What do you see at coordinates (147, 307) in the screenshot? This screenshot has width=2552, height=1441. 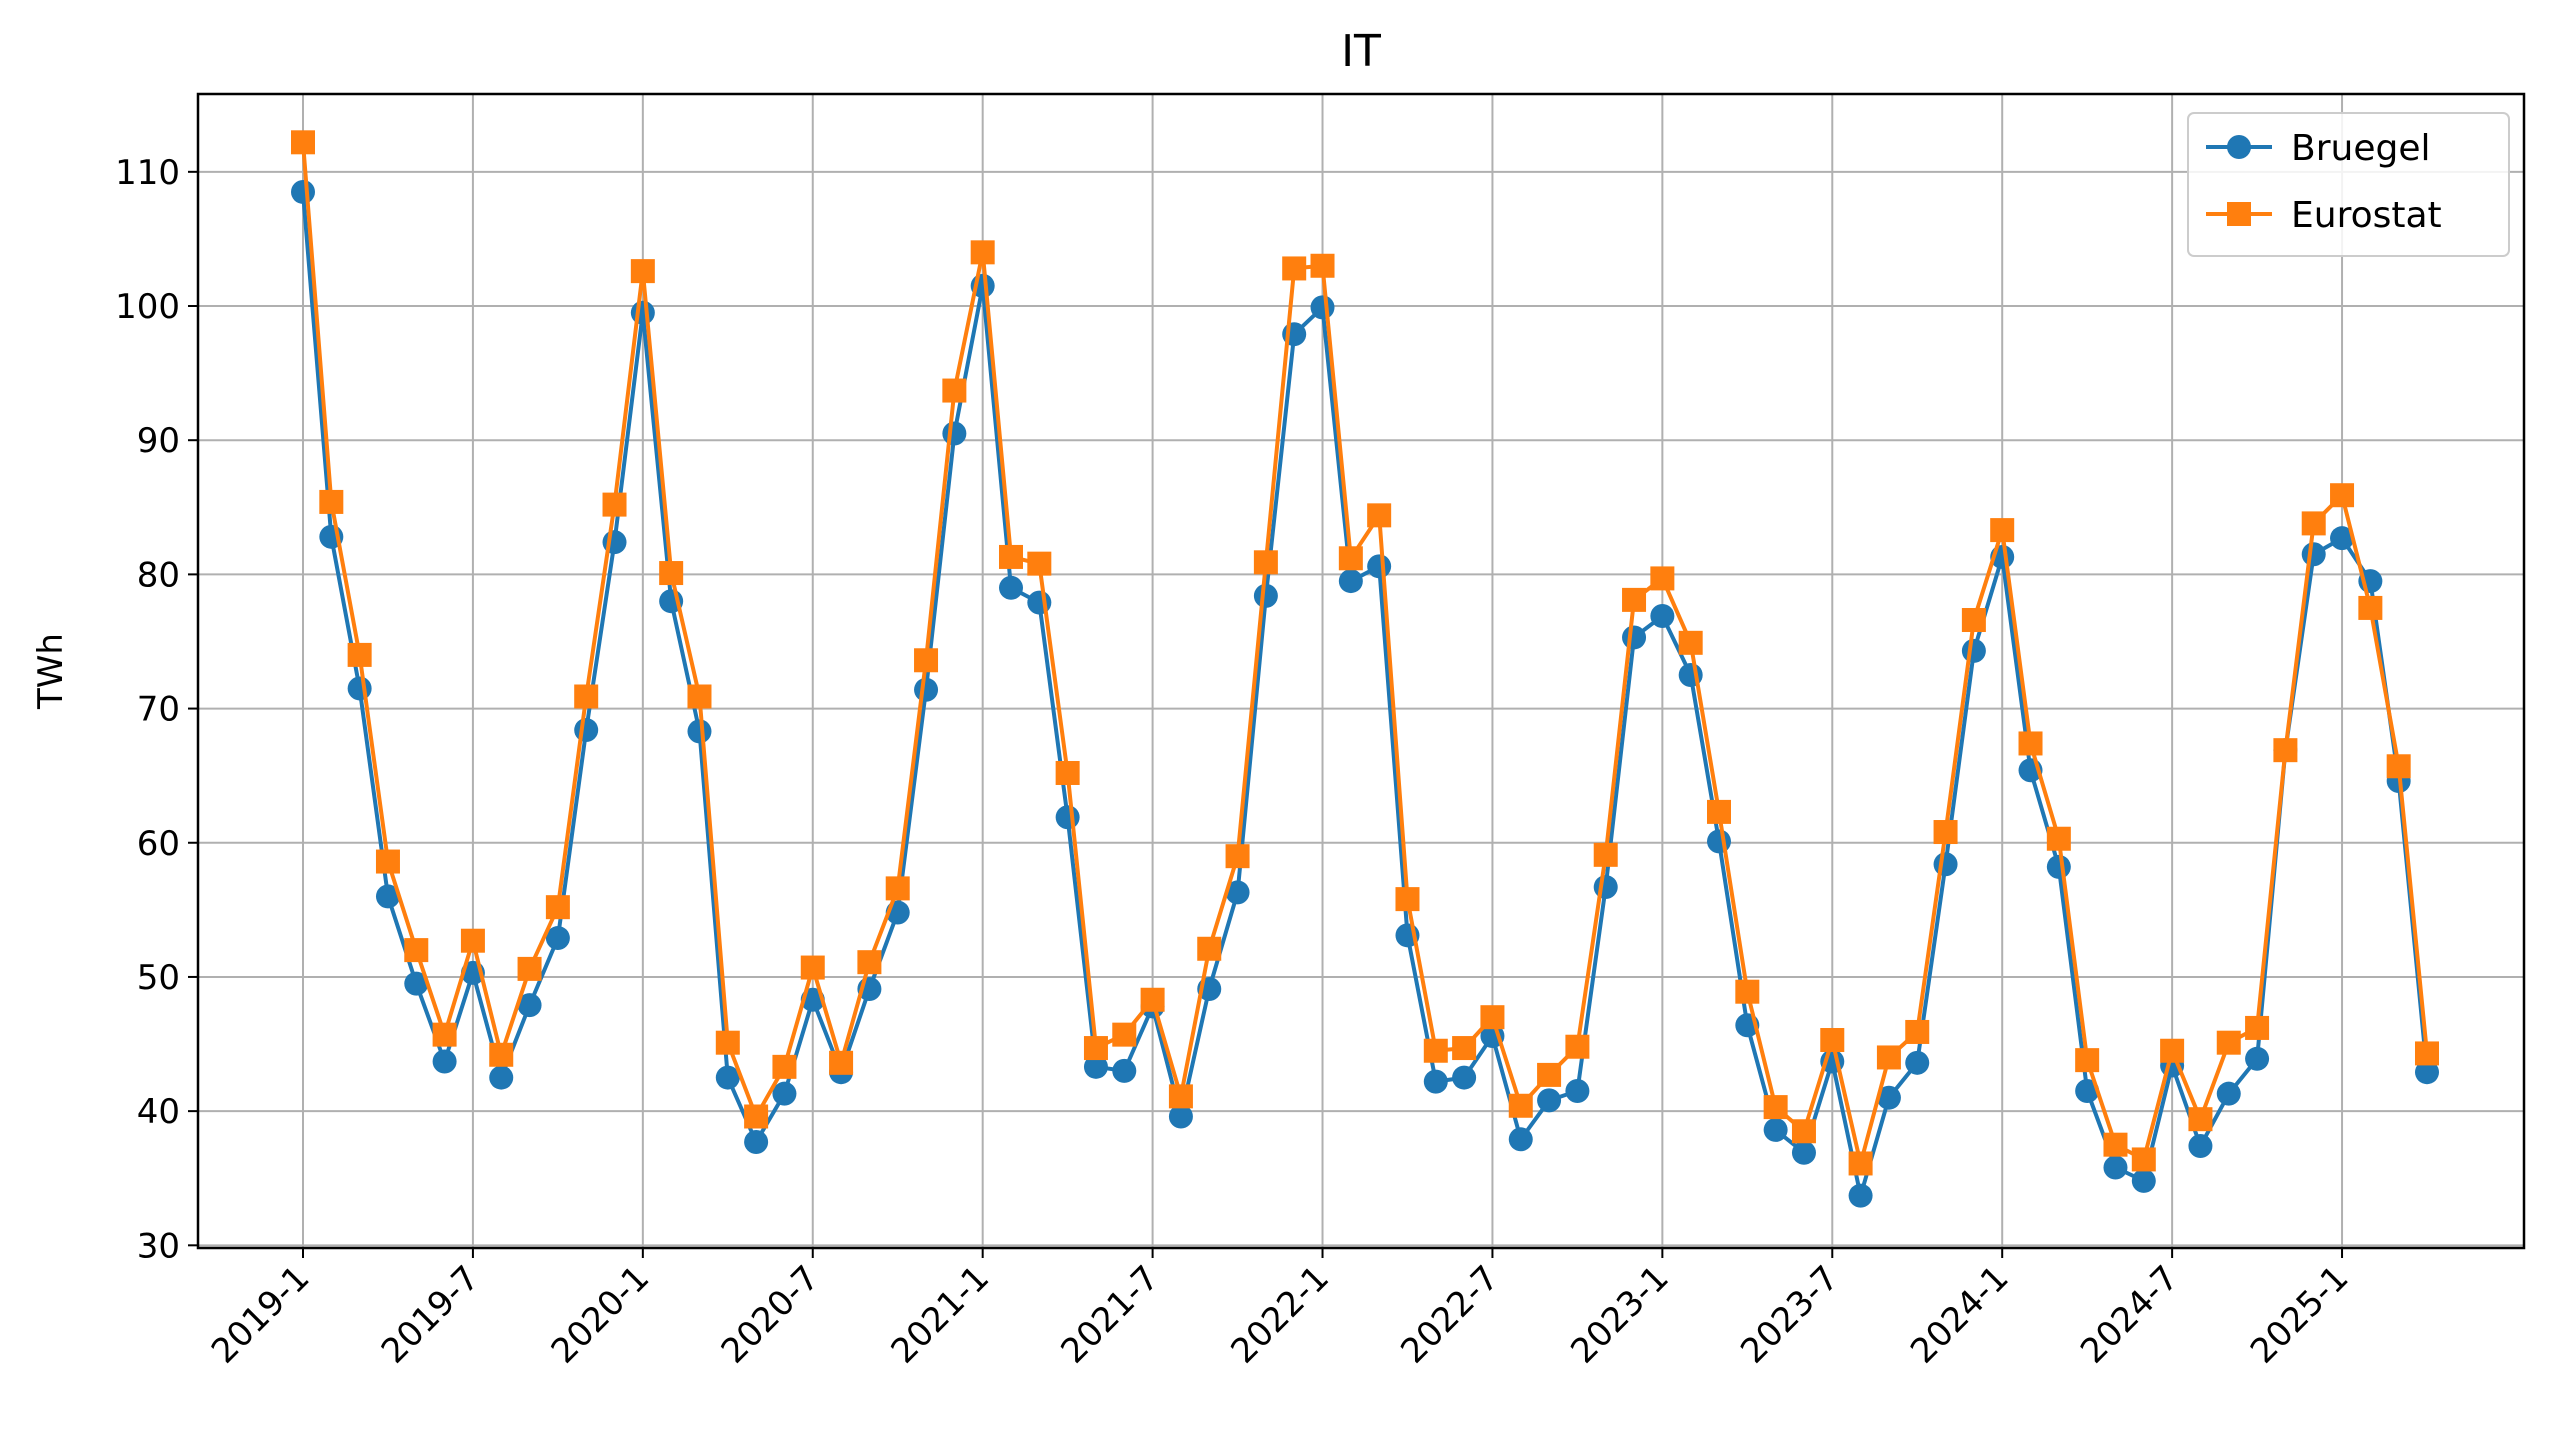 I see `y-tick-label: 100` at bounding box center [147, 307].